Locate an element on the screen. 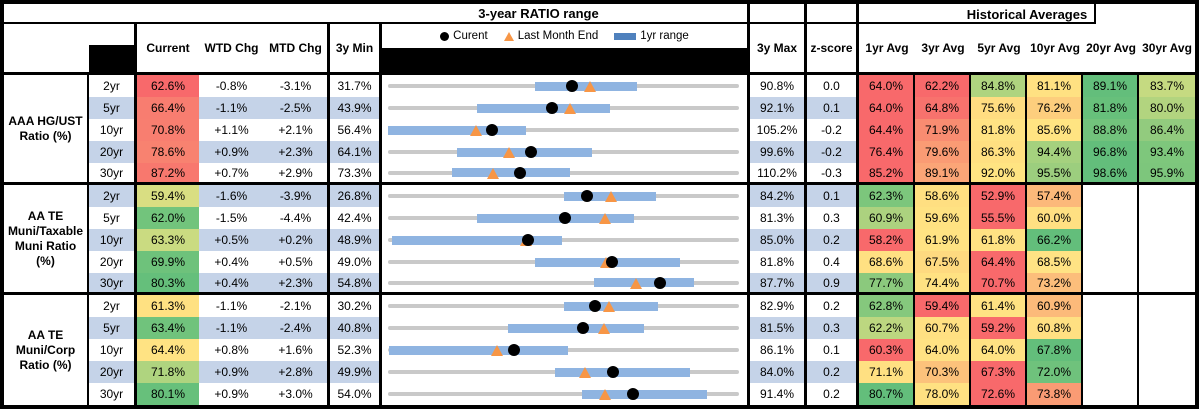 The height and width of the screenshot is (409, 1199). current-value-cell: 63.4% is located at coordinates (168, 328).